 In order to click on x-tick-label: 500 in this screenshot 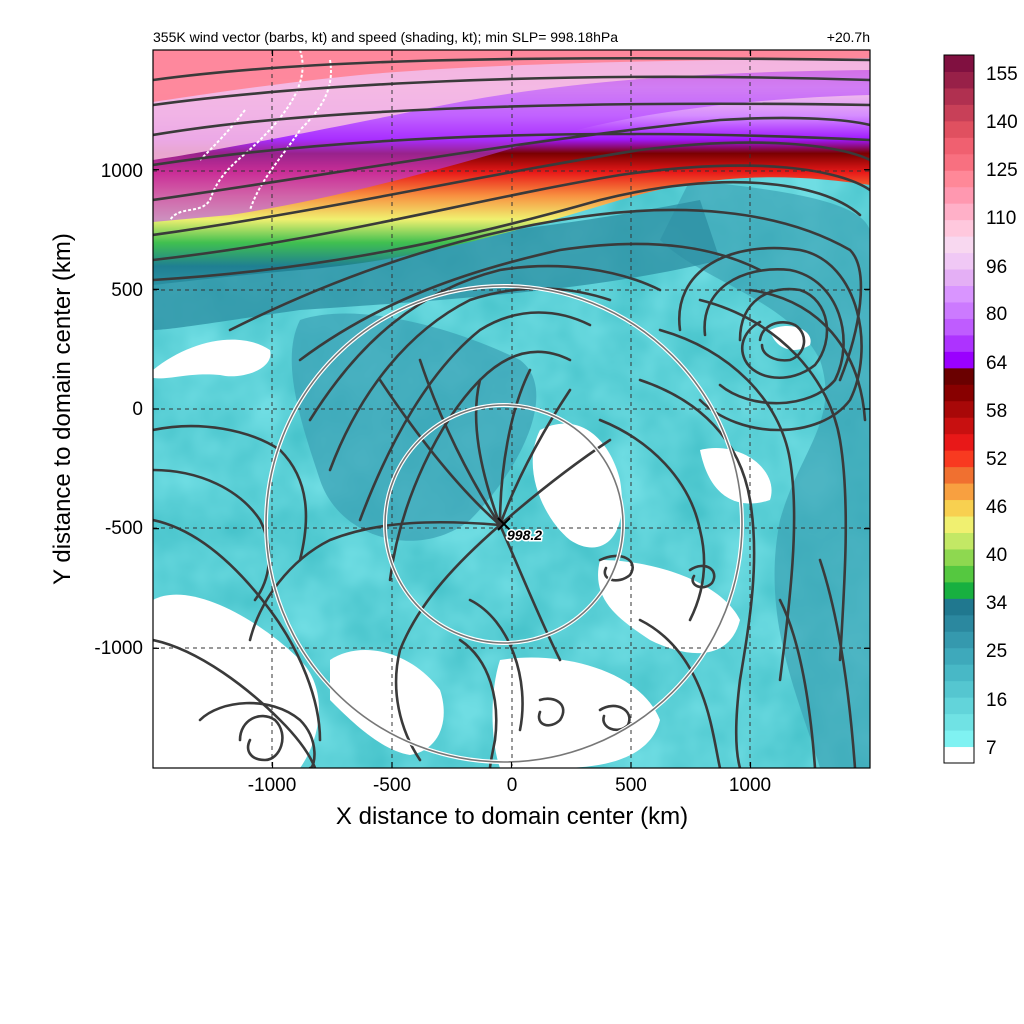, I will do `click(631, 785)`.